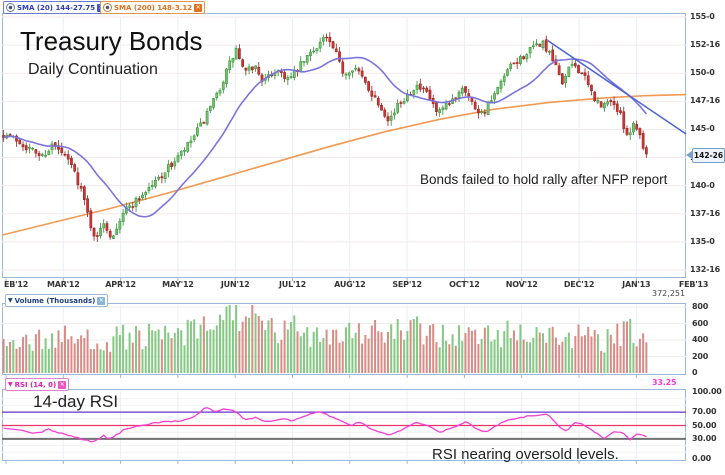  I want to click on rsi-annotation: 14-day RSI, so click(76, 401).